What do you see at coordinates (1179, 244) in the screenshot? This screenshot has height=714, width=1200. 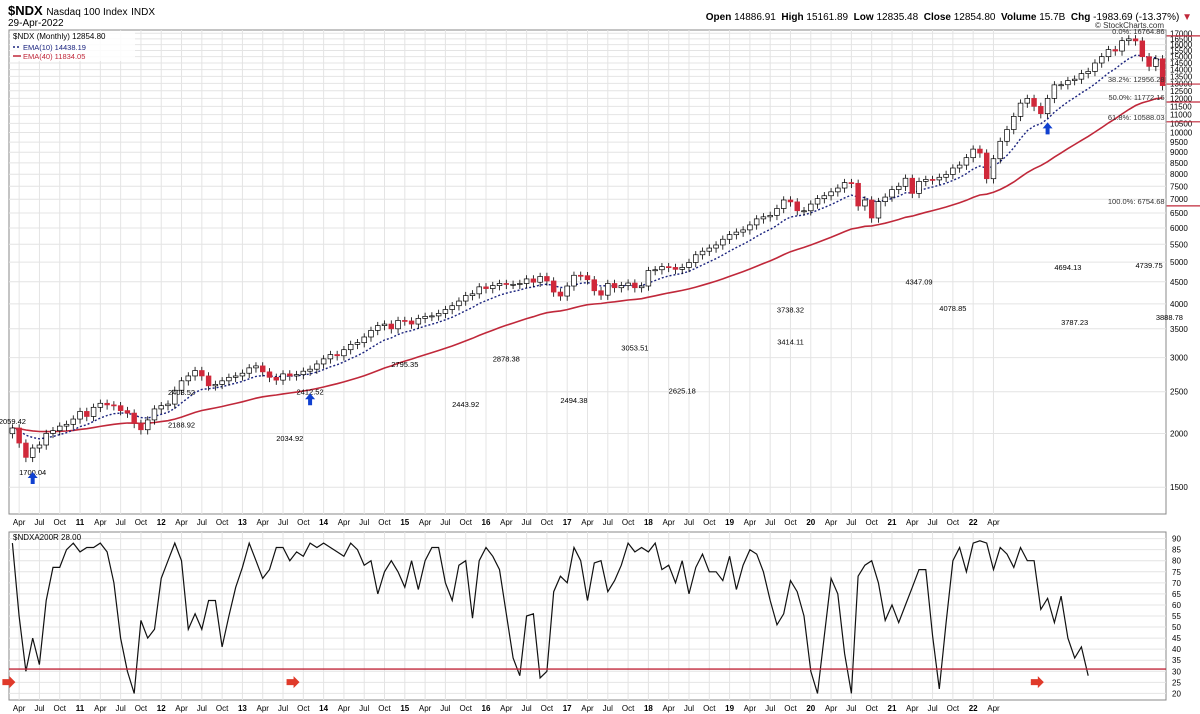 I see `price-tick-label: 5500` at bounding box center [1179, 244].